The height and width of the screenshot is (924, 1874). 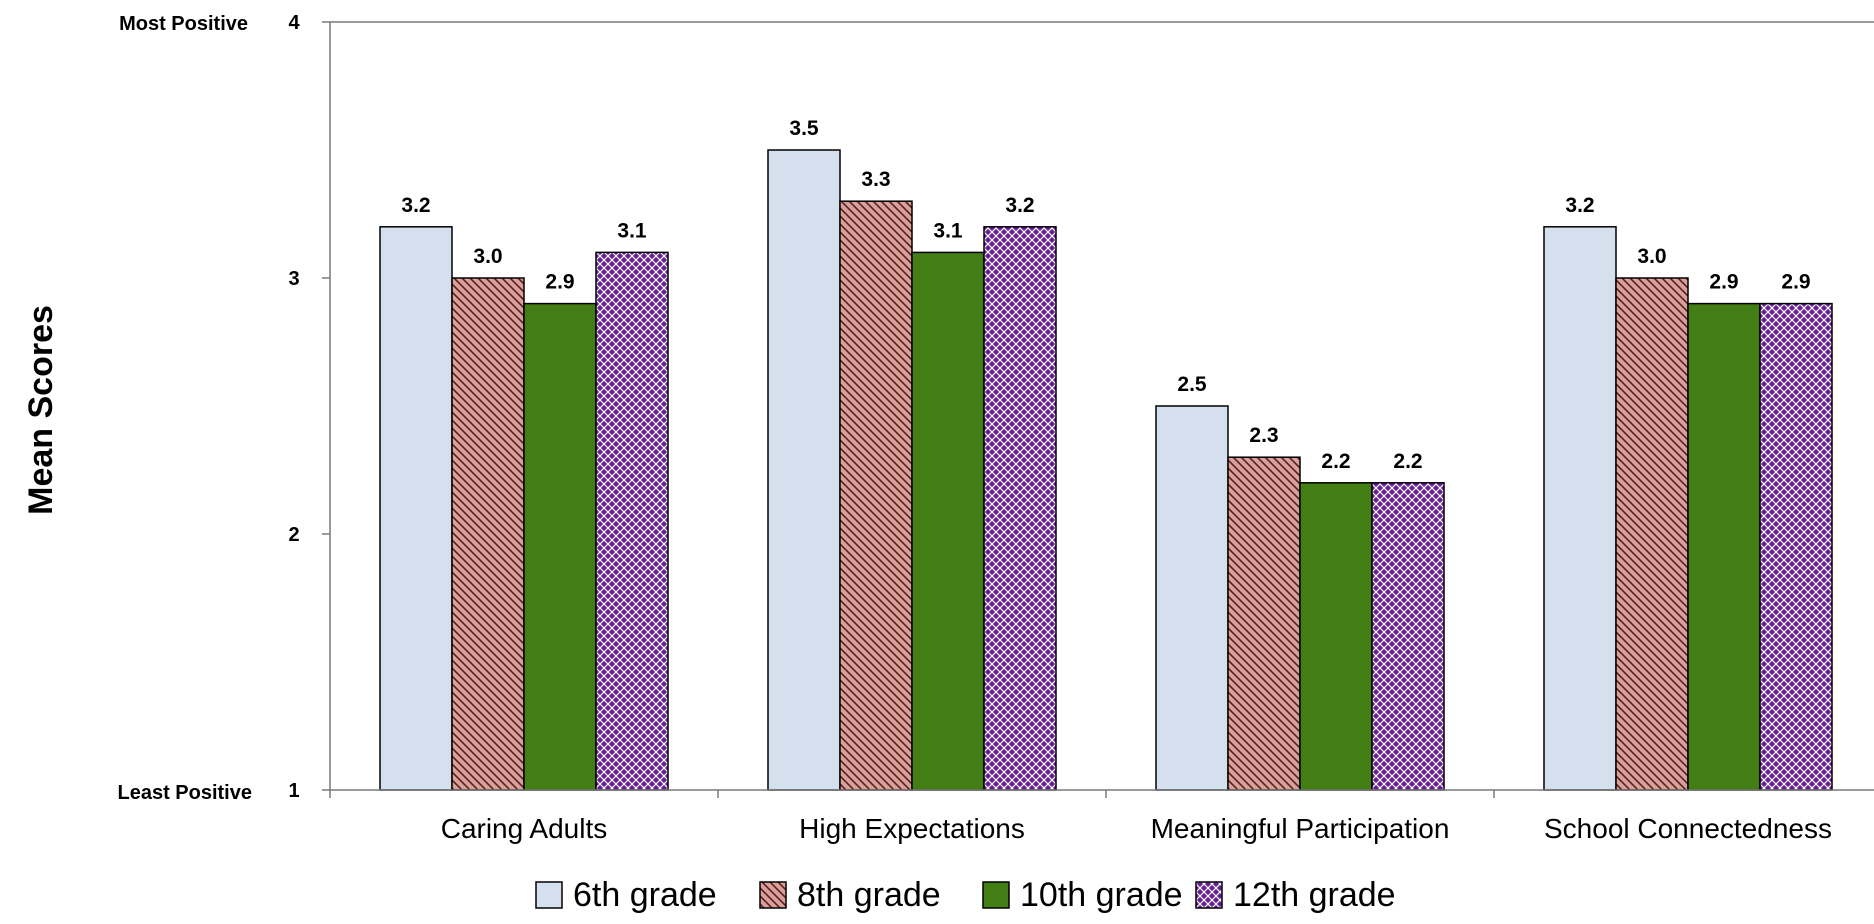 I want to click on x-category-label: High Expectations, so click(x=912, y=828).